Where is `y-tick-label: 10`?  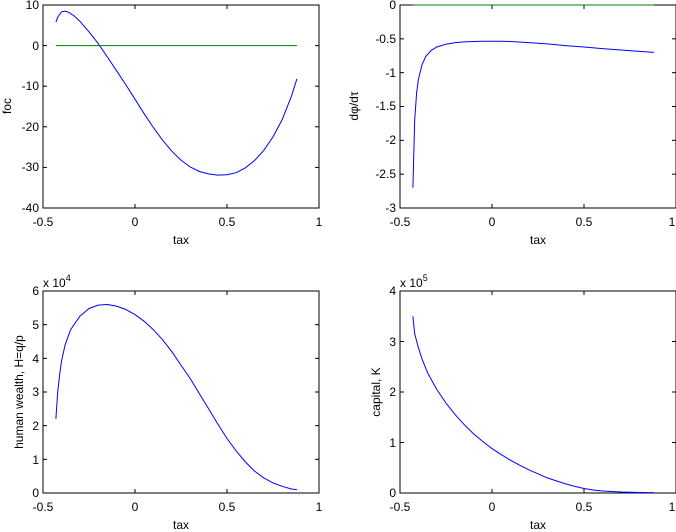 y-tick-label: 10 is located at coordinates (33, 6).